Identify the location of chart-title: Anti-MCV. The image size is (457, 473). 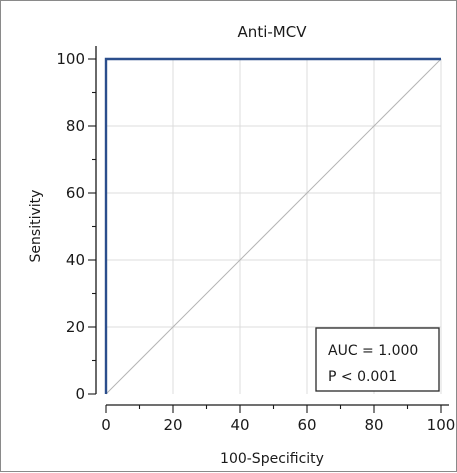
(273, 32).